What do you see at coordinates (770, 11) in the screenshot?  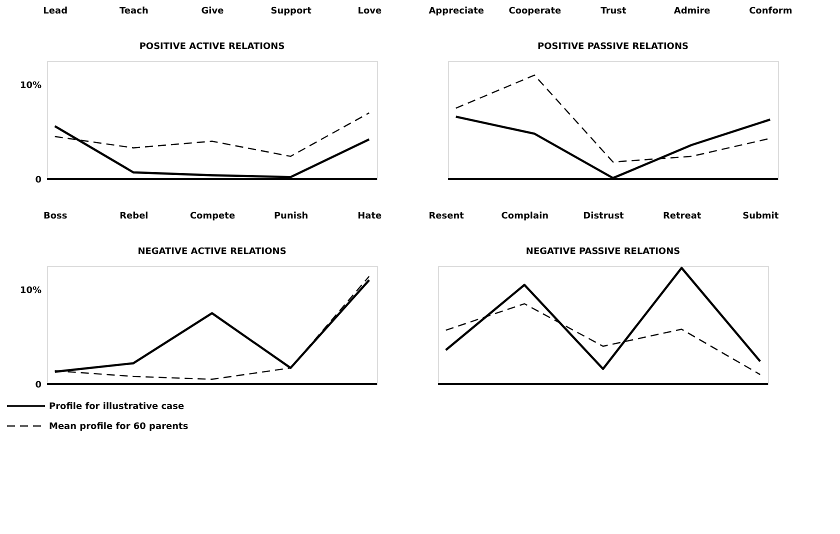 I see `x-tick-label: Conform` at bounding box center [770, 11].